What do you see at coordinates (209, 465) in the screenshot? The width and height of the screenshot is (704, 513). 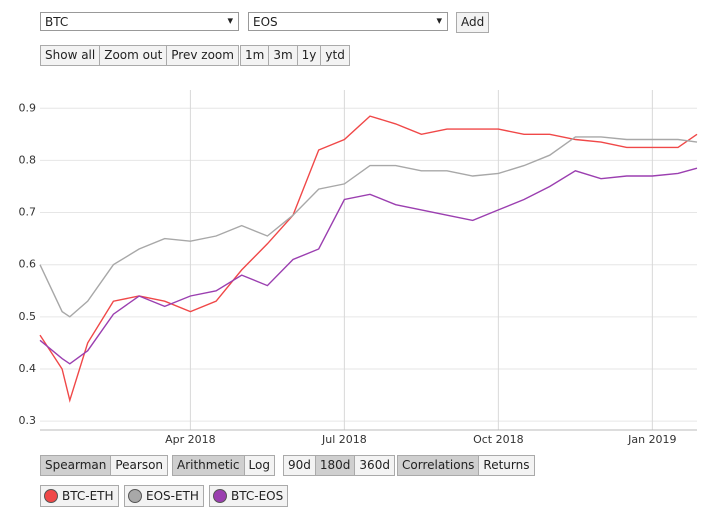 I see `scale-button: Arithmetic` at bounding box center [209, 465].